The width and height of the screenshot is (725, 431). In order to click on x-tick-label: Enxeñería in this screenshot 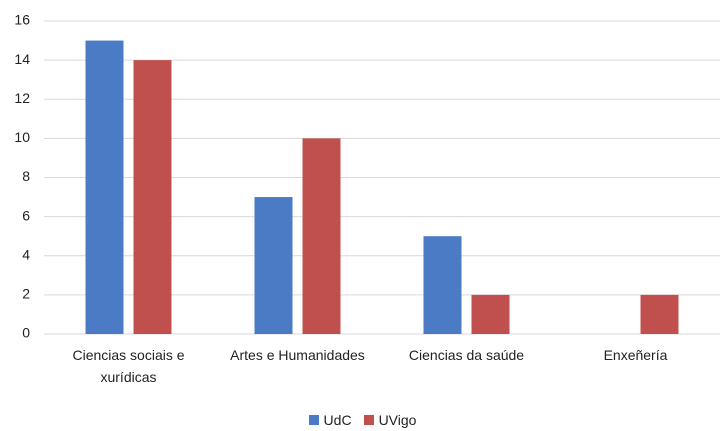, I will do `click(635, 355)`.